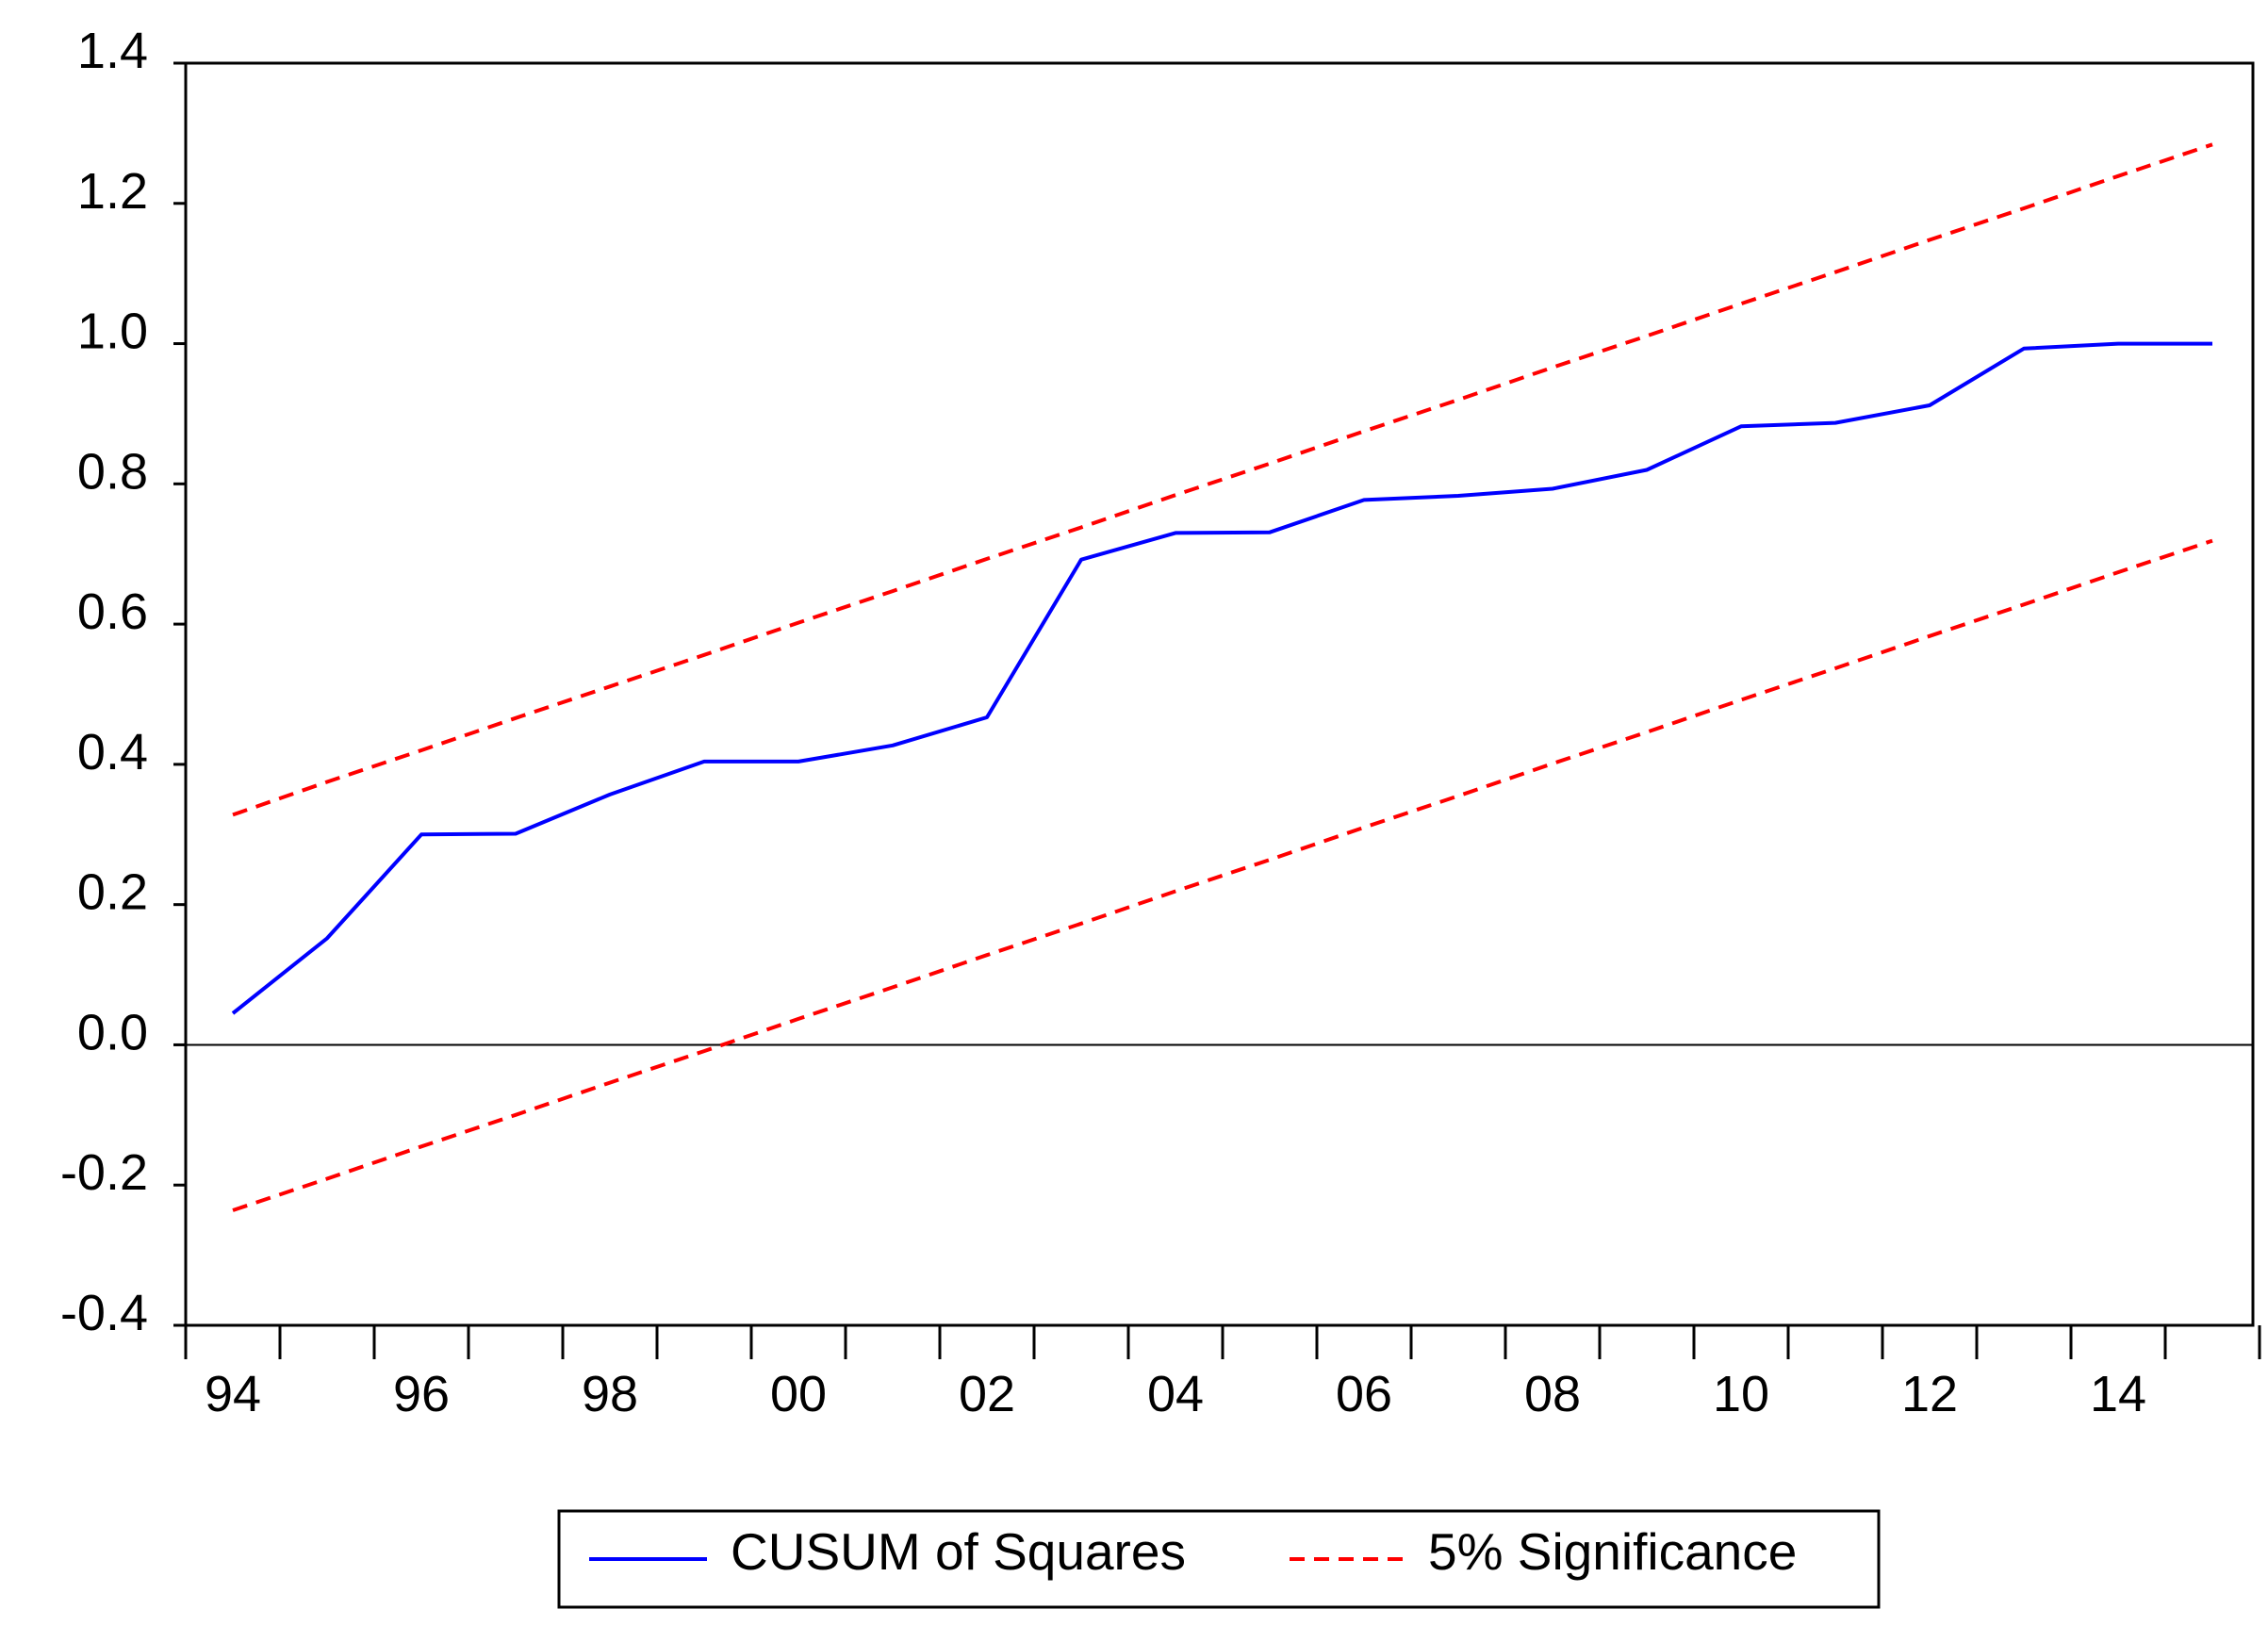 The height and width of the screenshot is (1626, 2268). Describe the element at coordinates (104, 1313) in the screenshot. I see `y-tick-label: -0.4` at that location.